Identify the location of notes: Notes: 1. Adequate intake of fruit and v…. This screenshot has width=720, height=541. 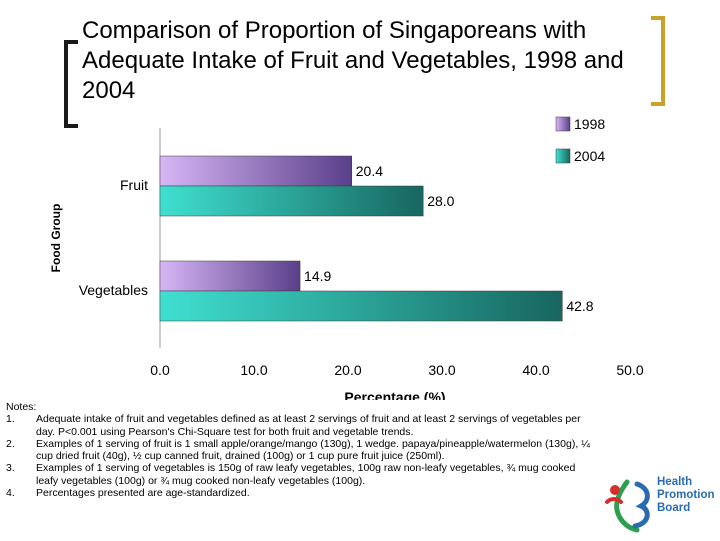
(301, 450).